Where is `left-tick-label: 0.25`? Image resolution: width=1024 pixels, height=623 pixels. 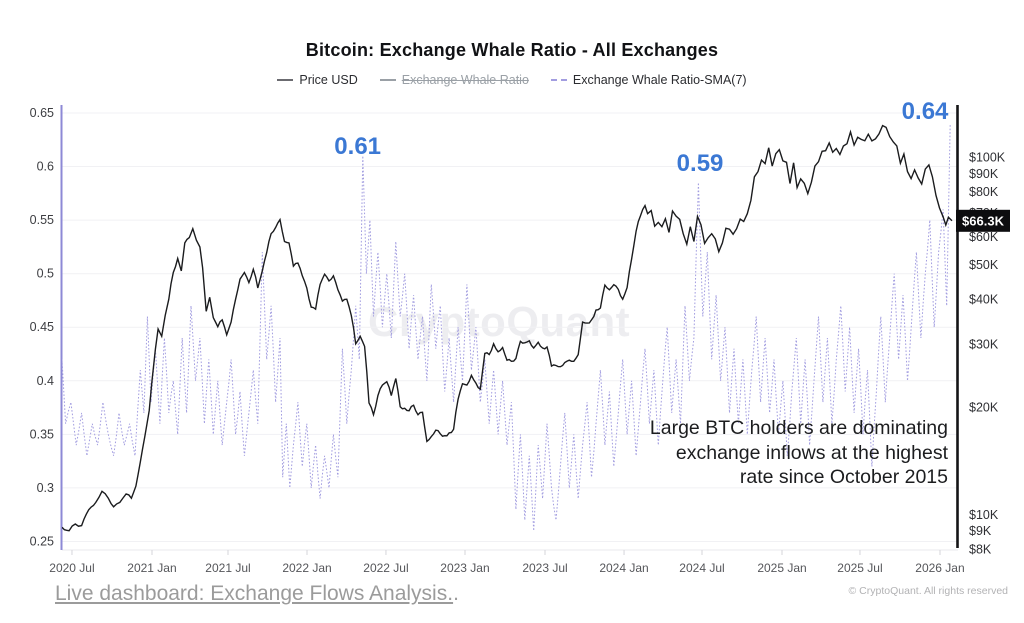
left-tick-label: 0.25 is located at coordinates (42, 542).